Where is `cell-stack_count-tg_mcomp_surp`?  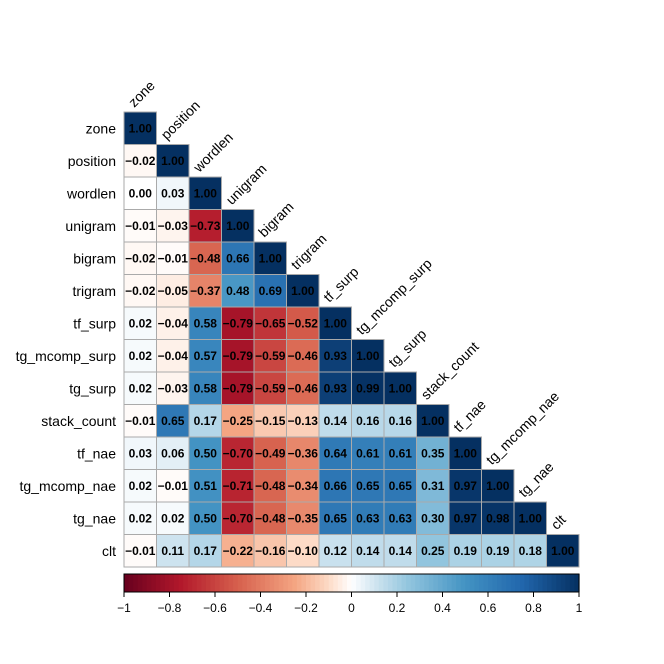
cell-stack_count-tg_mcomp_surp is located at coordinates (368, 421).